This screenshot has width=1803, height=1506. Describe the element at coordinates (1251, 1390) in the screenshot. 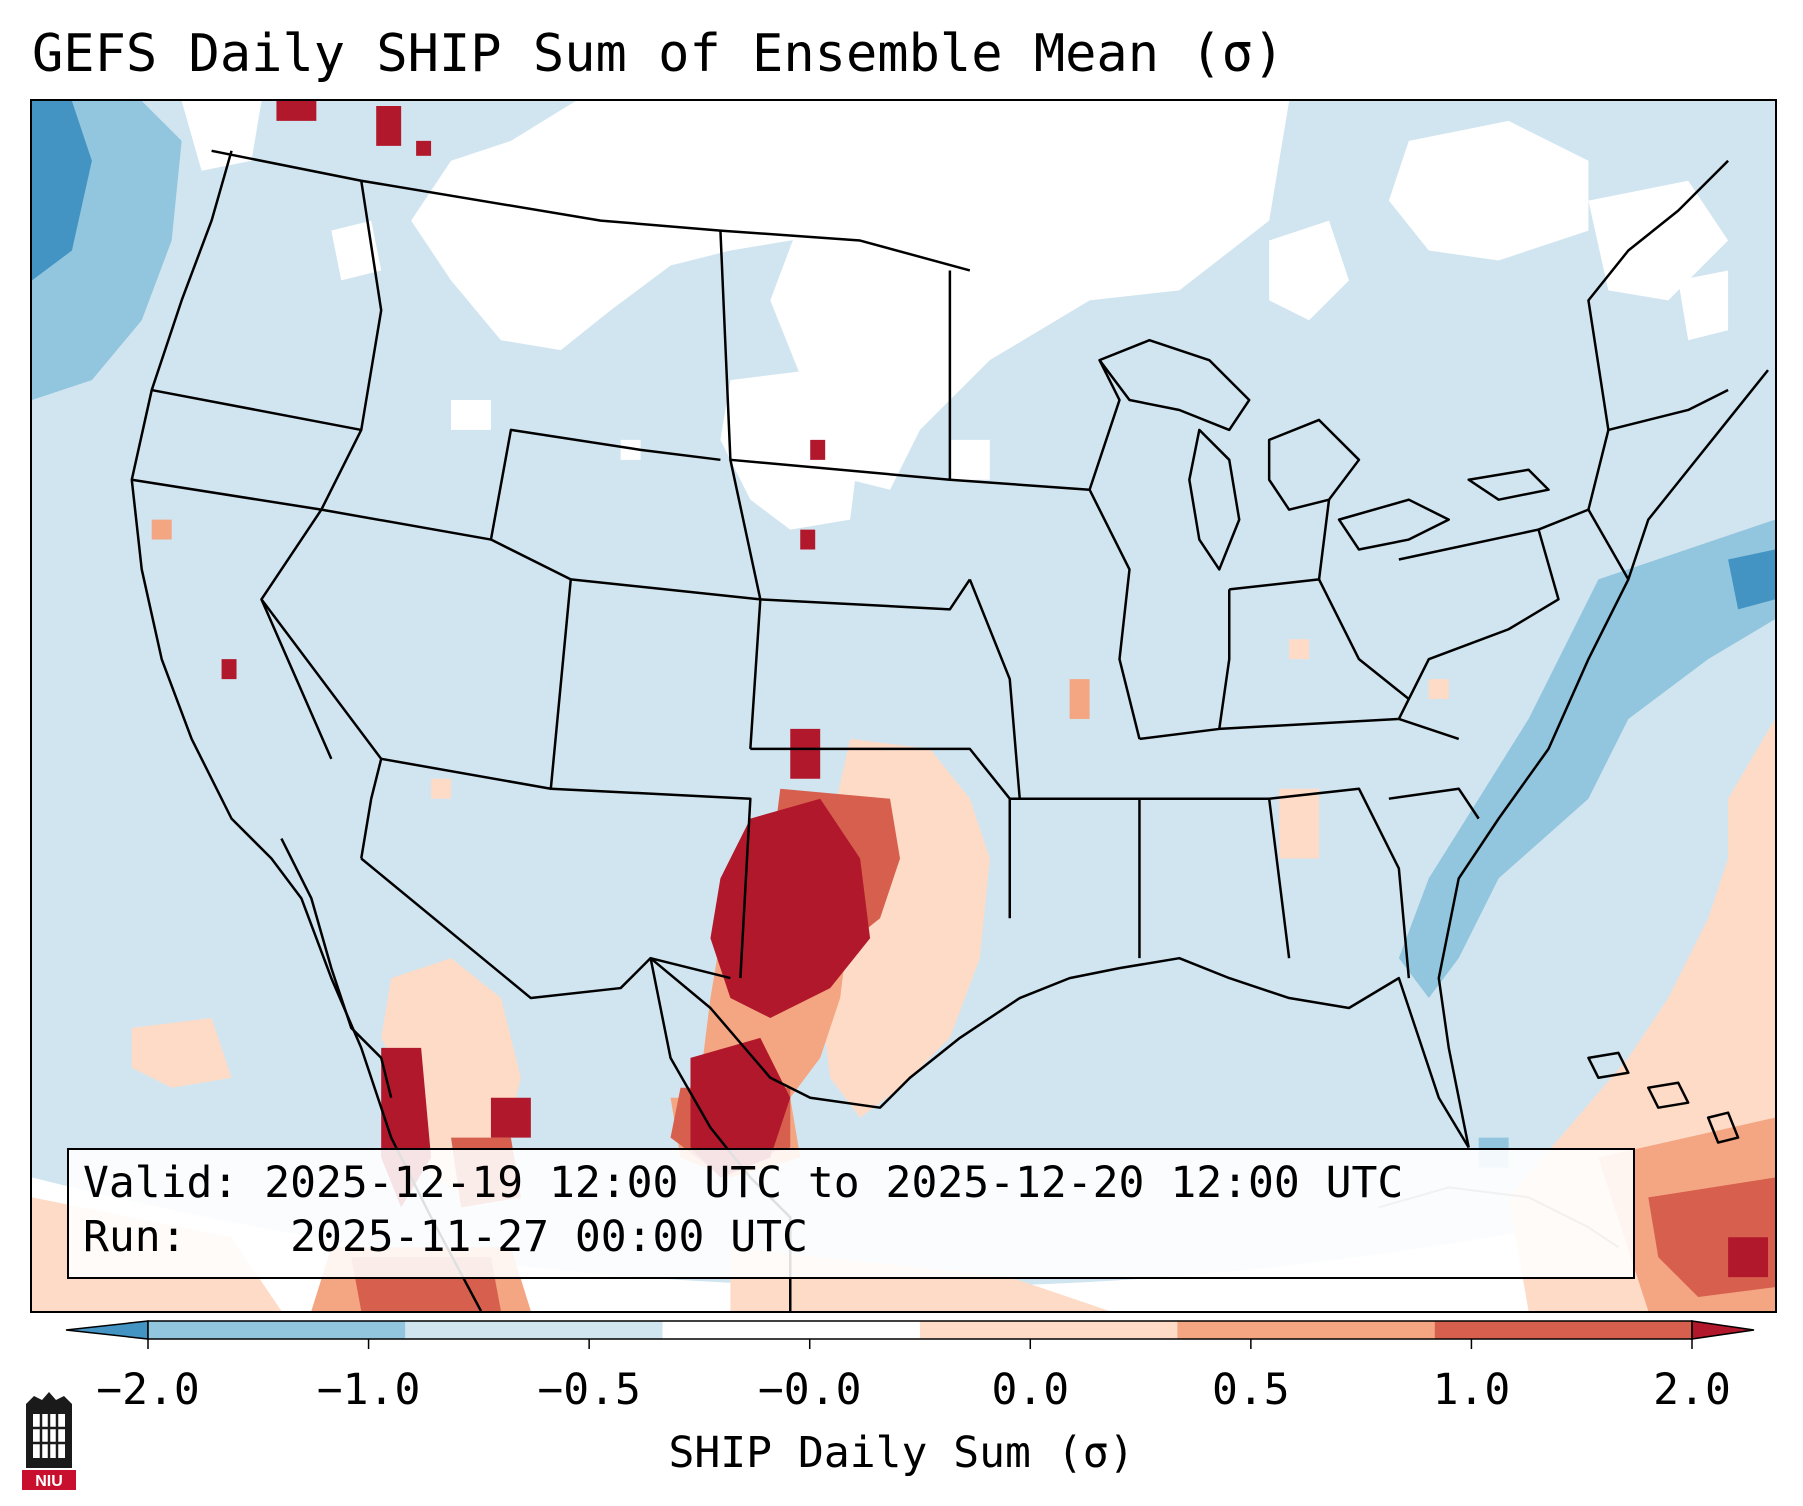

I see `colorbar-tick-label: 0.5` at that location.